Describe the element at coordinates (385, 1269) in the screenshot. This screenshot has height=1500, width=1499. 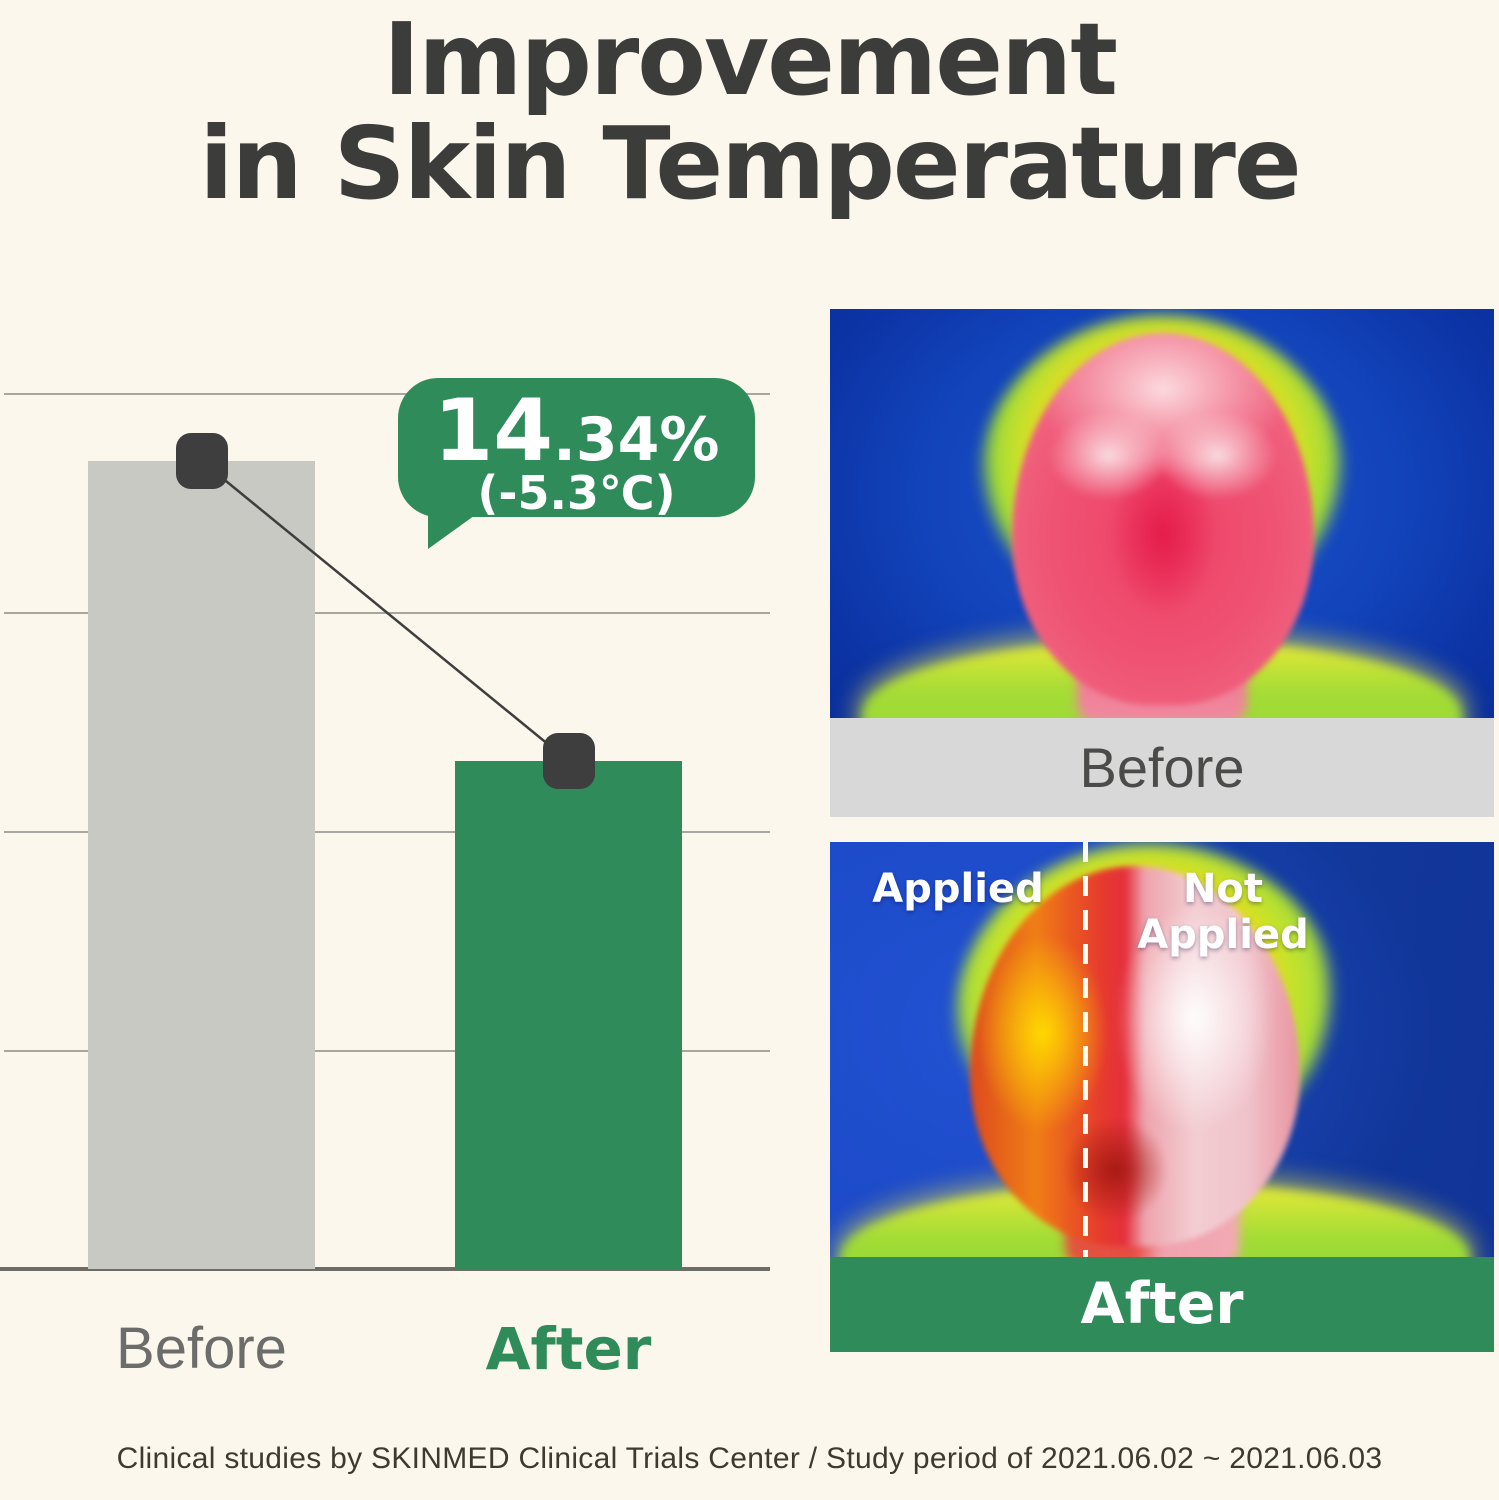
I see `x-axis-line` at that location.